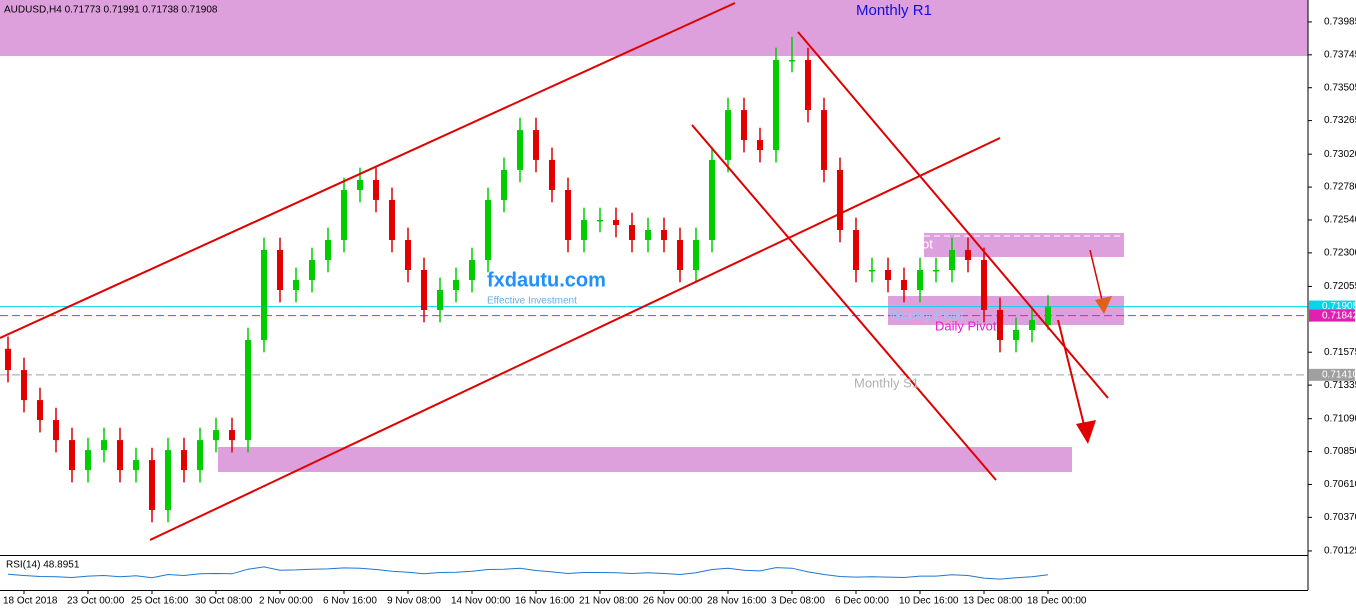 The height and width of the screenshot is (612, 1356). Describe the element at coordinates (862, 601) in the screenshot. I see `x-tick-label: 6 Dec 00:00` at that location.